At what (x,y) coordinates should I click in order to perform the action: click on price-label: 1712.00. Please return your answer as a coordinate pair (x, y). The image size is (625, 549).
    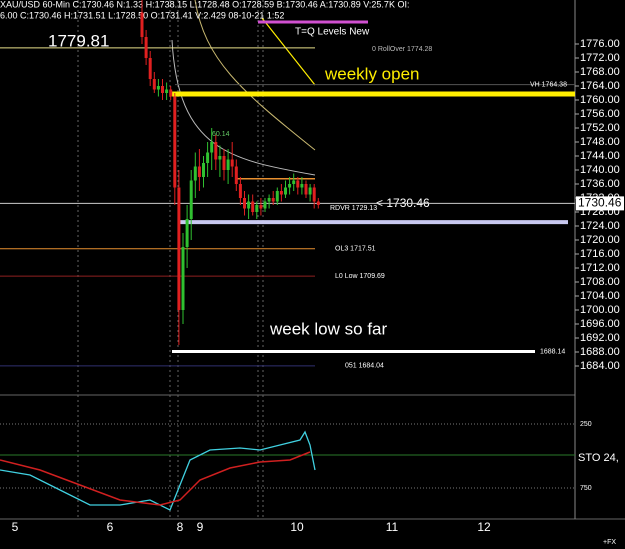
    Looking at the image, I should click on (600, 268).